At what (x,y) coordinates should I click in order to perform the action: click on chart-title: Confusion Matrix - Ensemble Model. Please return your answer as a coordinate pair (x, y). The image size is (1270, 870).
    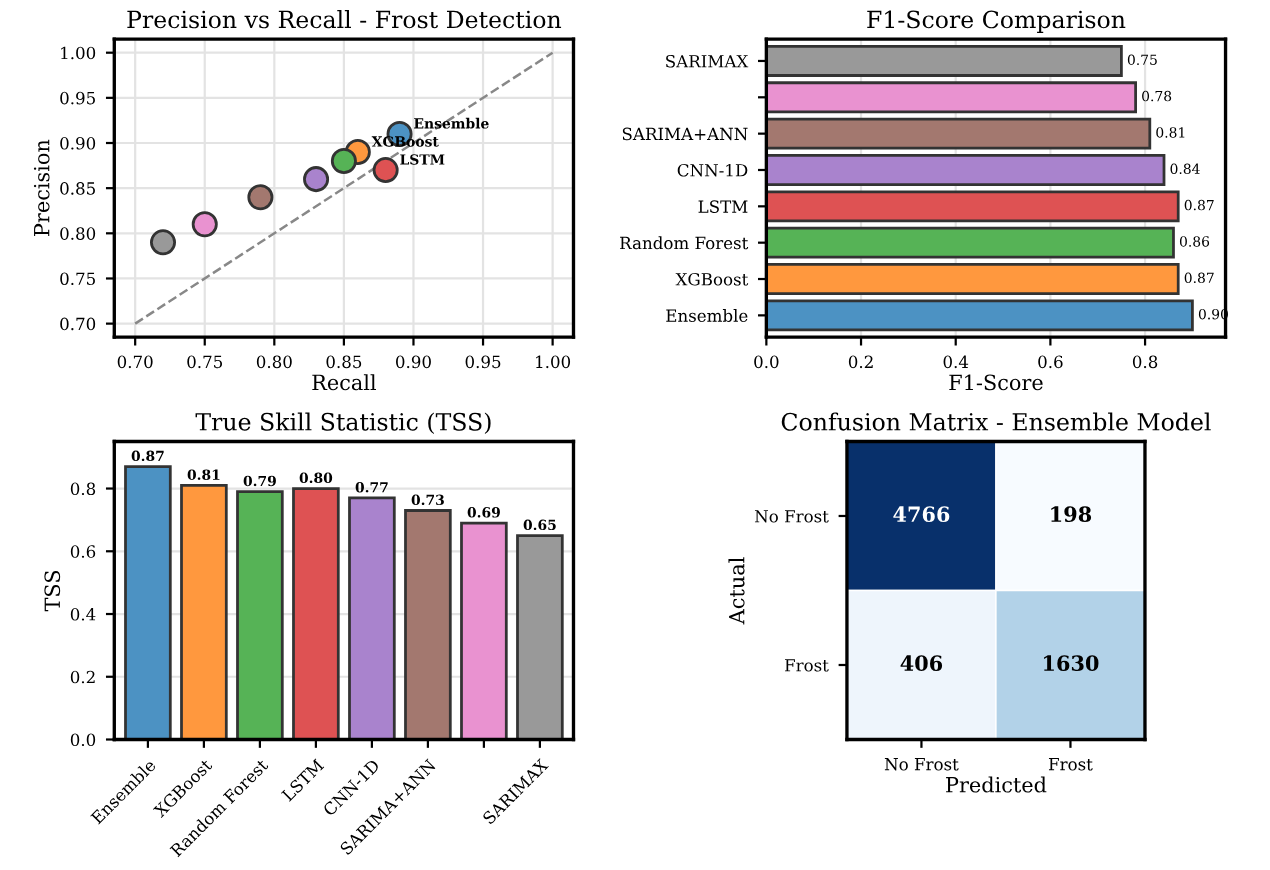
    Looking at the image, I should click on (996, 421).